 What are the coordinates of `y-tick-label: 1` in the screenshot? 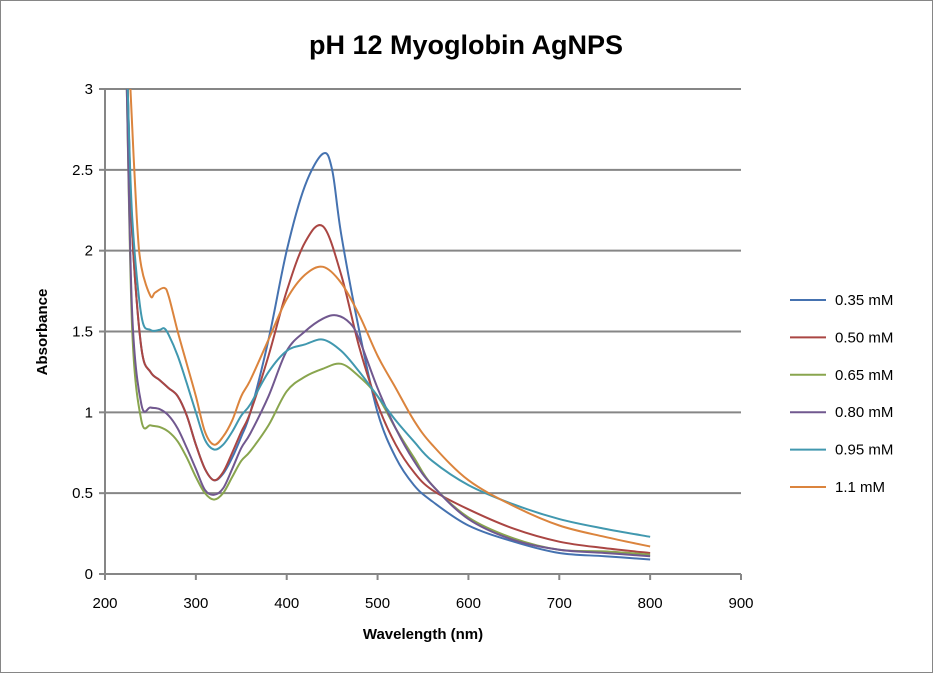 It's located at (89, 412).